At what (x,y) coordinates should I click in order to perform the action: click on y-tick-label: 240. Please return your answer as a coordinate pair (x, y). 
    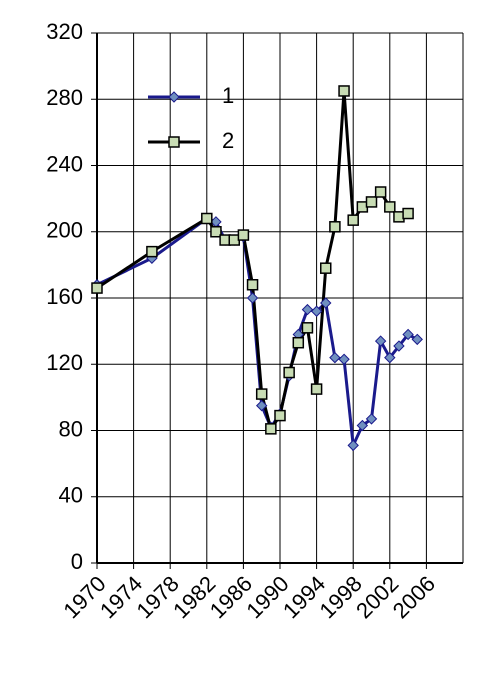
    Looking at the image, I should click on (64, 163).